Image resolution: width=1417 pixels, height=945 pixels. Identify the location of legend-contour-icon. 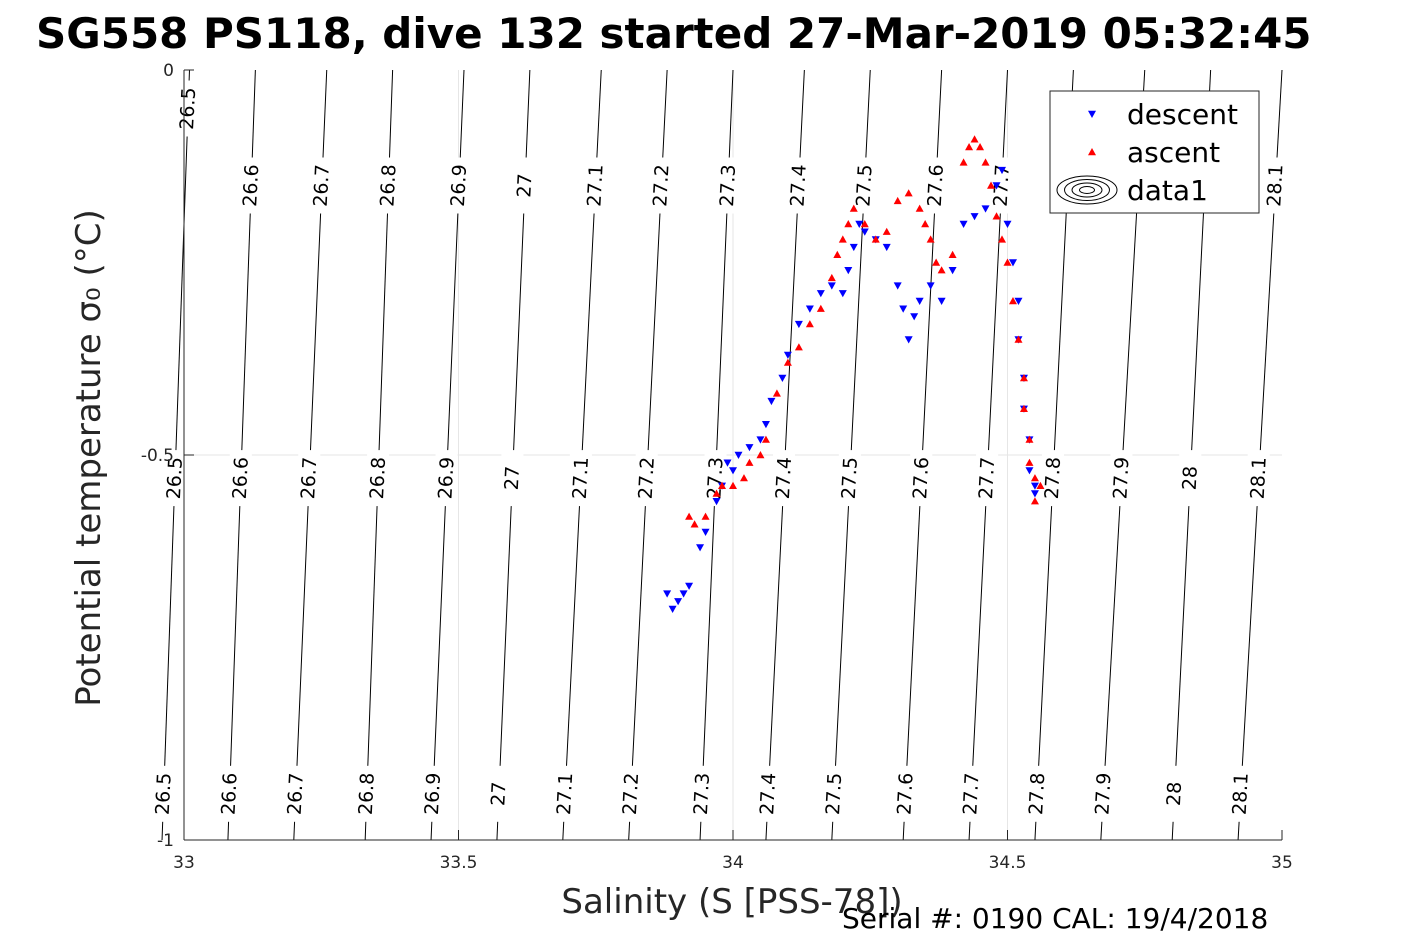
(1087, 190).